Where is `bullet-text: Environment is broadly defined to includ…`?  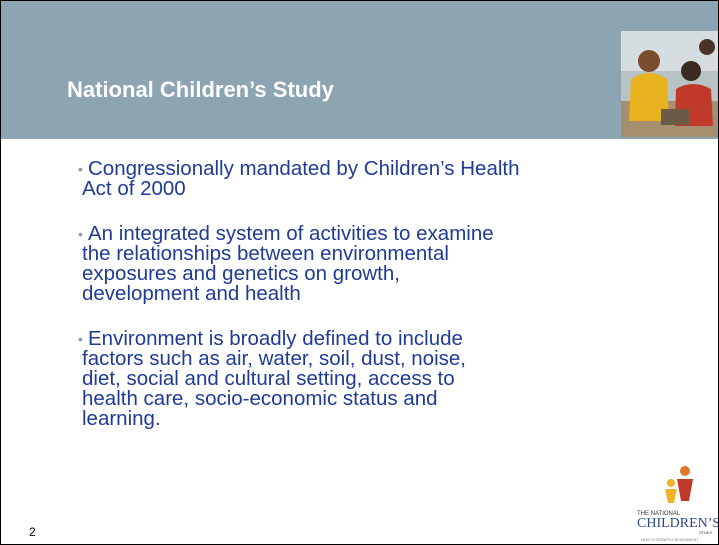 bullet-text: Environment is broadly defined to includ… is located at coordinates (275, 338).